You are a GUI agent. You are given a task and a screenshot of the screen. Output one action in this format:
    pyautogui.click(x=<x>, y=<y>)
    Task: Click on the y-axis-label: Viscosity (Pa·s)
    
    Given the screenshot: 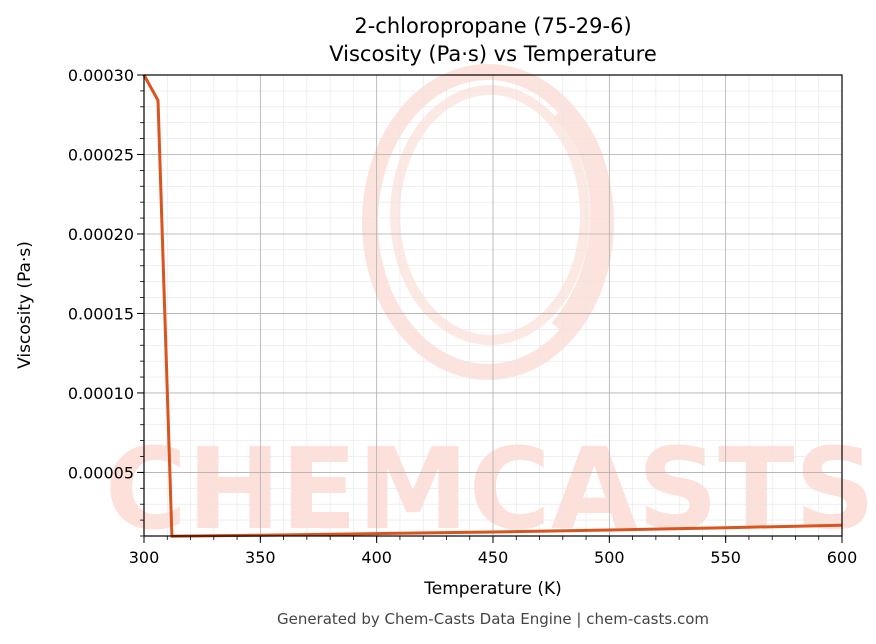 What is the action you would take?
    pyautogui.click(x=25, y=305)
    